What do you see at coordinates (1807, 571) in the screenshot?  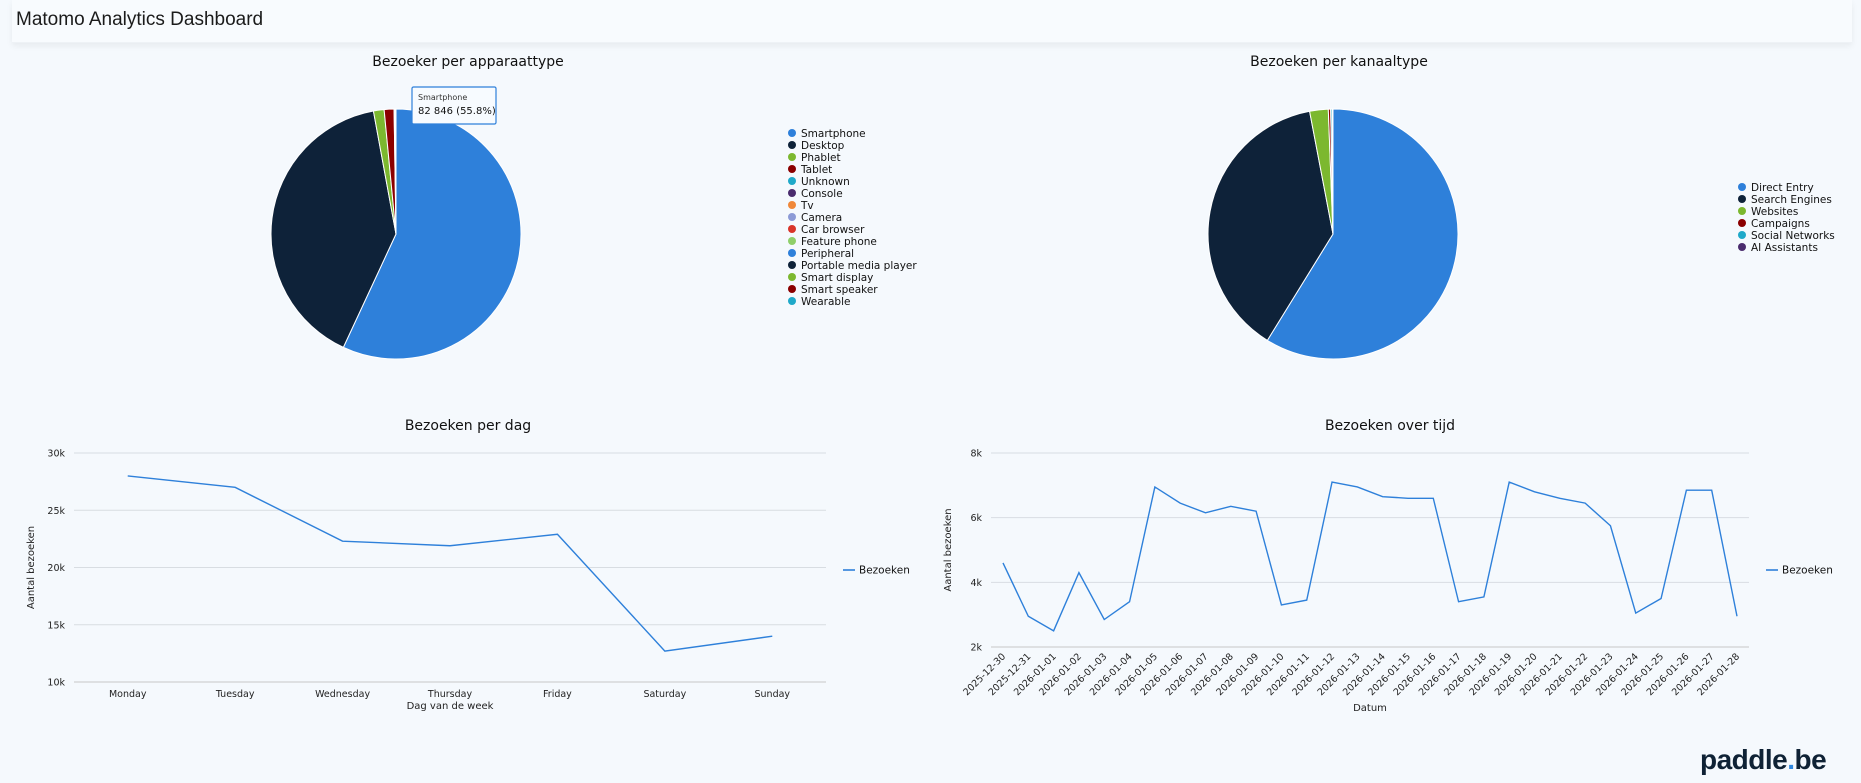 I see `legend-label: Bezoeken` at bounding box center [1807, 571].